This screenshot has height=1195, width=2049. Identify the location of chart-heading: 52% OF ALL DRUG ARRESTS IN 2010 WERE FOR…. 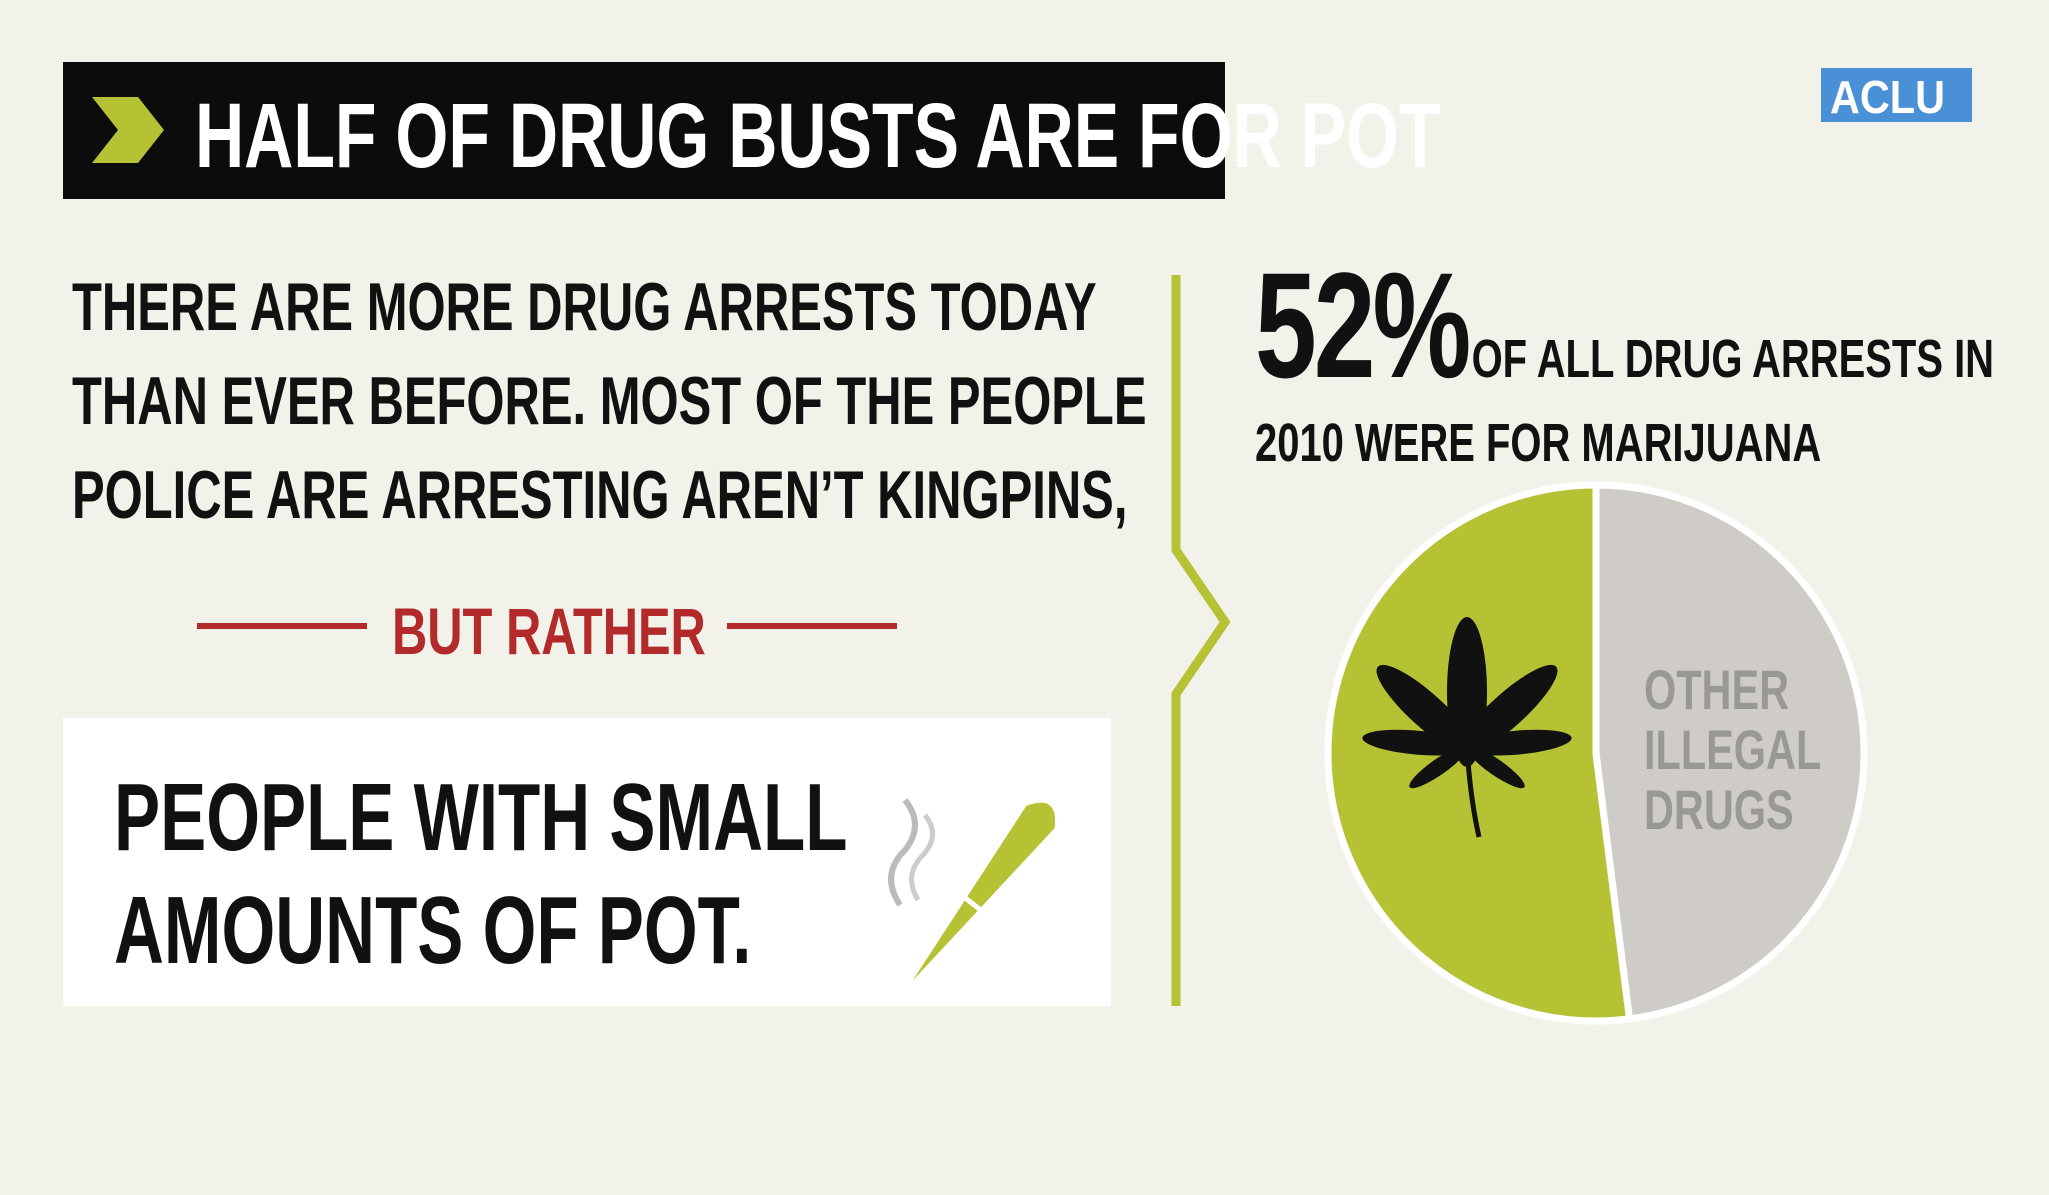
(1625, 371).